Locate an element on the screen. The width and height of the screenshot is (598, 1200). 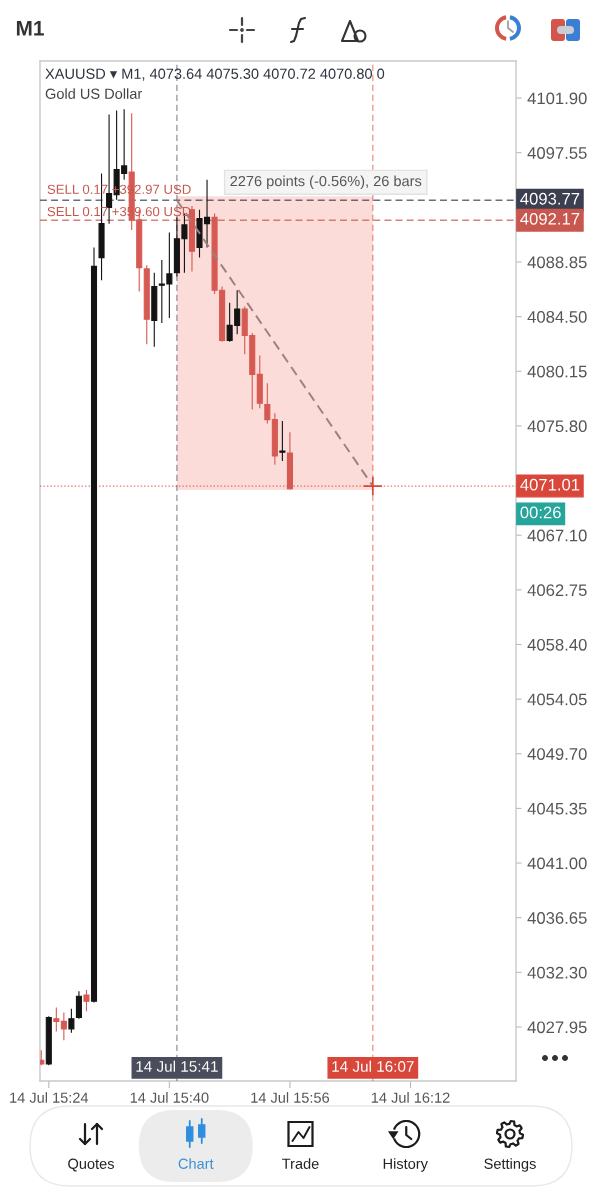
y-tick-label: 4027.95 is located at coordinates (557, 1027).